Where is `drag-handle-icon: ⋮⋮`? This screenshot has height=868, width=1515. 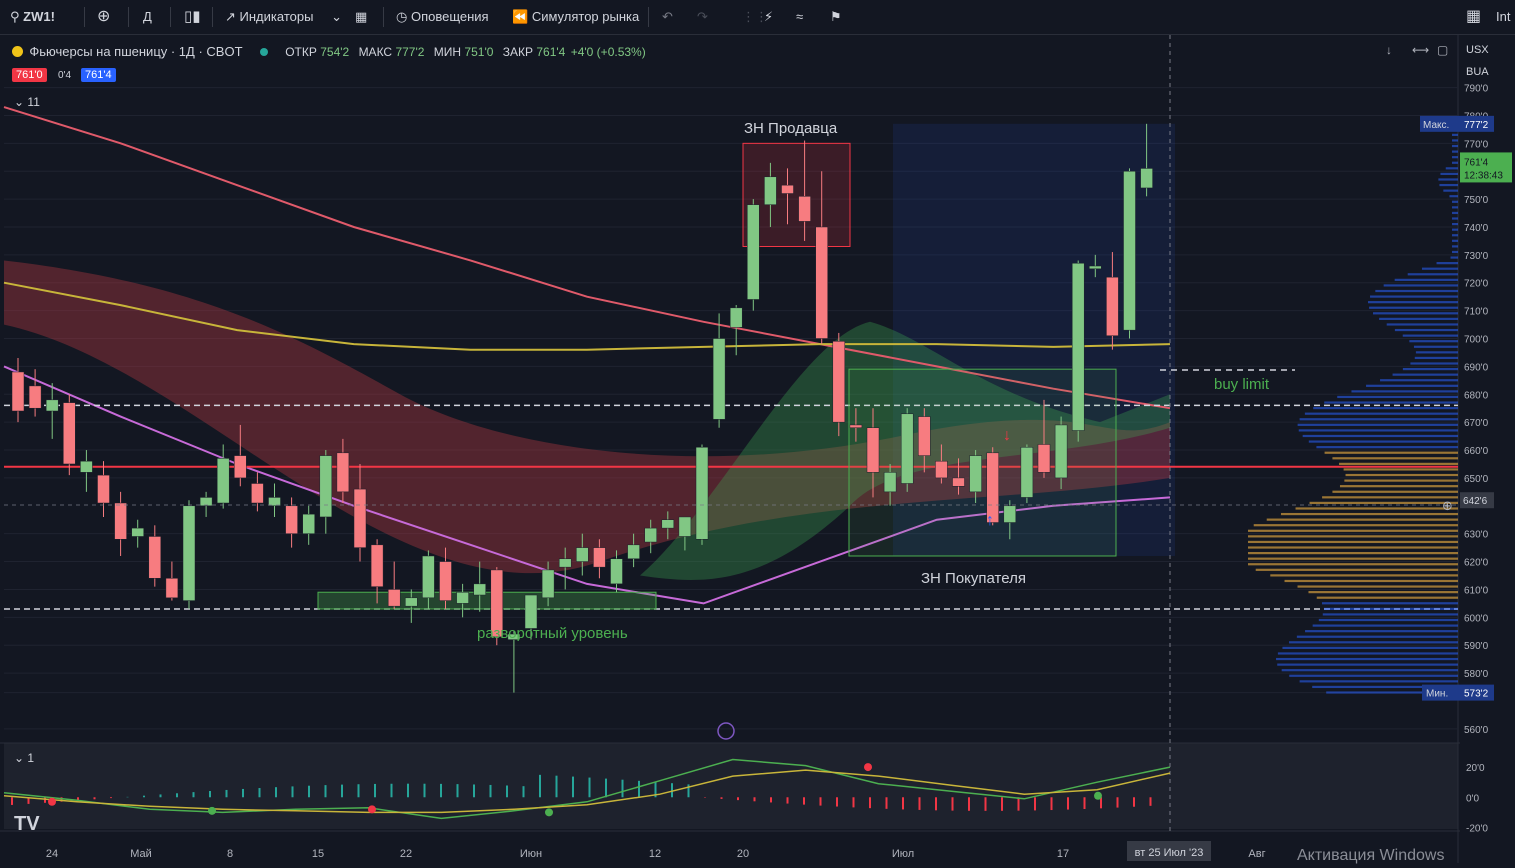 drag-handle-icon: ⋮⋮ is located at coordinates (755, 16).